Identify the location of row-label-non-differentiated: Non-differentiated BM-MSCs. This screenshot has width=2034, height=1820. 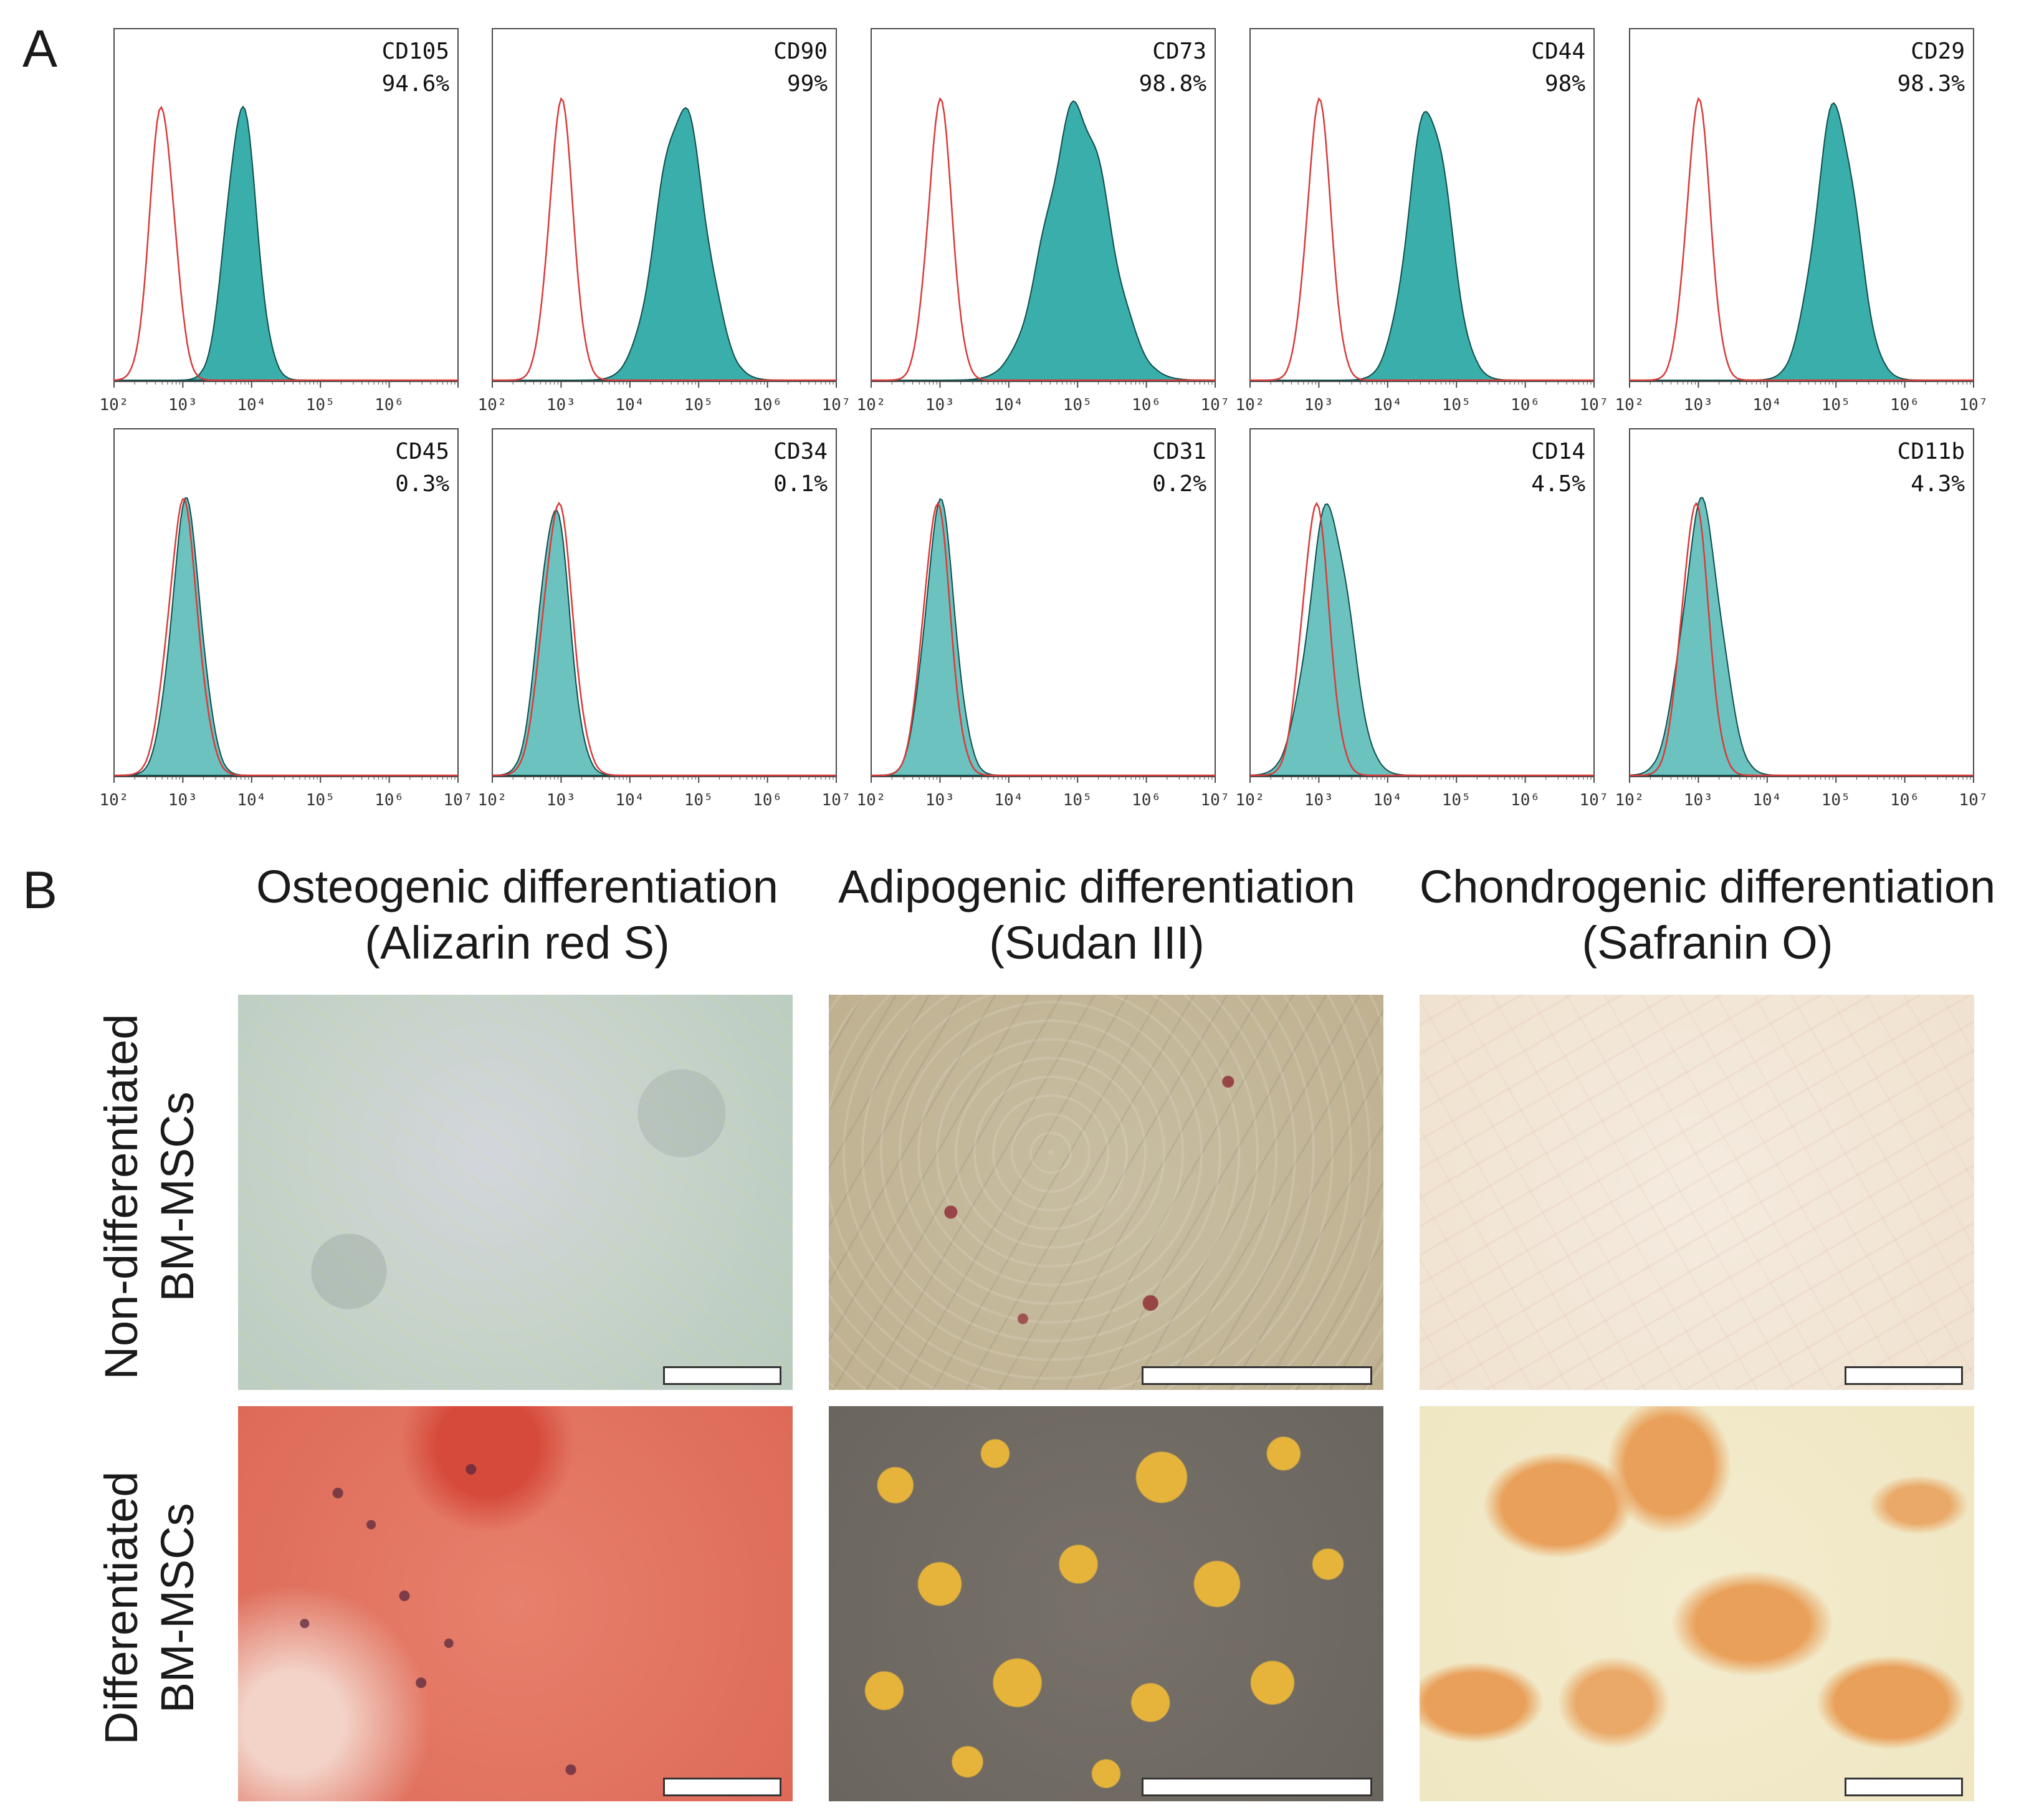
(149, 1197).